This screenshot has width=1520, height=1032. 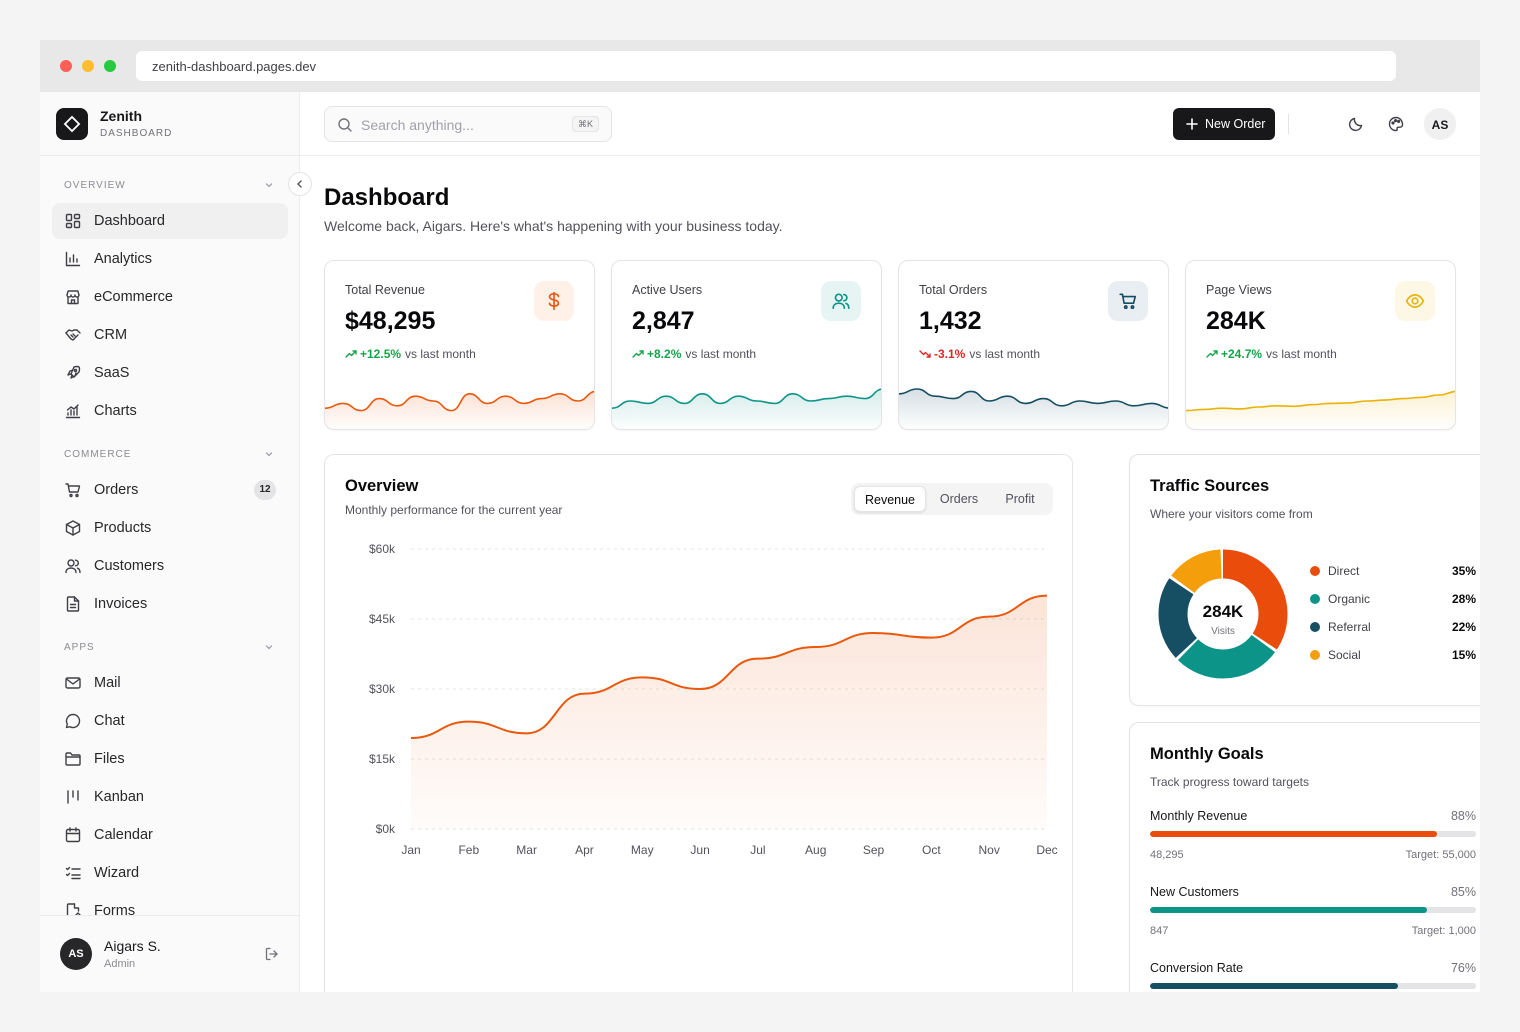 What do you see at coordinates (170, 604) in the screenshot?
I see `sidebar-item-invoices: Invoices` at bounding box center [170, 604].